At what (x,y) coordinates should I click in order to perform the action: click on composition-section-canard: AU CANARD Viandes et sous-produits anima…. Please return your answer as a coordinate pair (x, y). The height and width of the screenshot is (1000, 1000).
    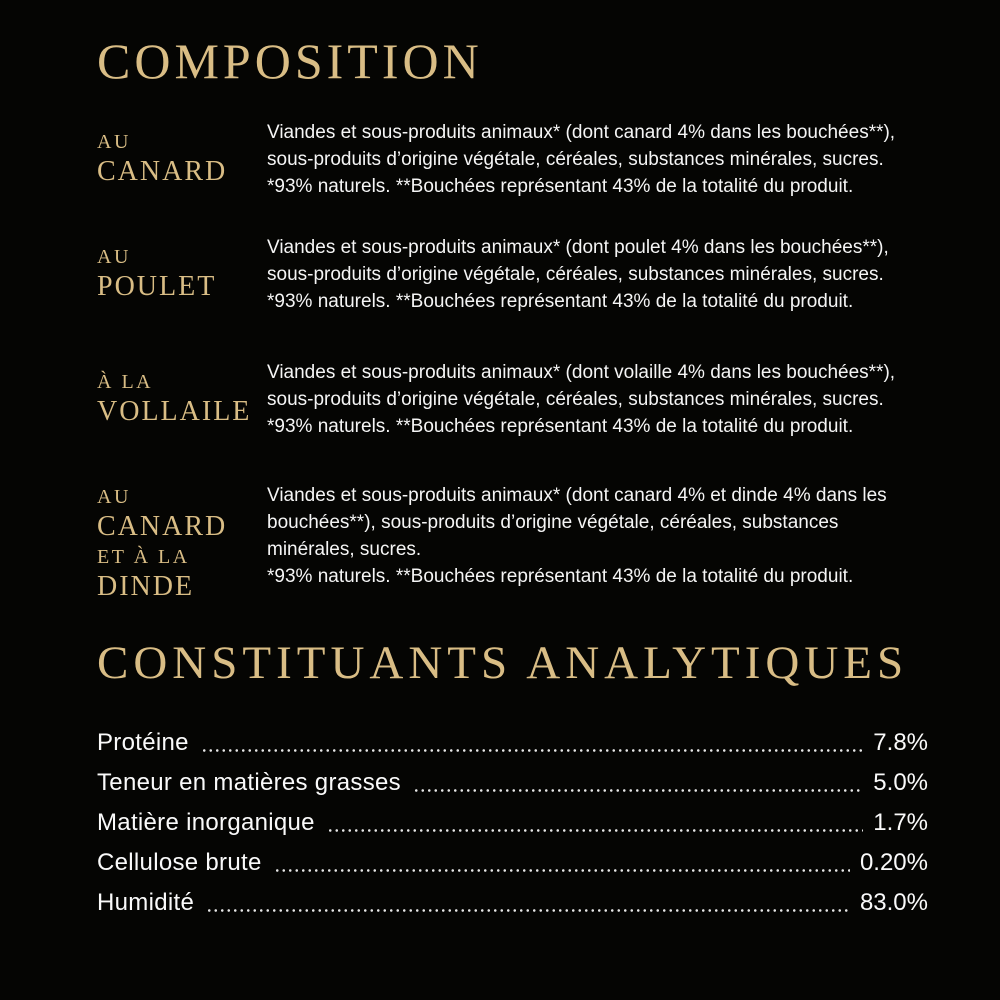
    Looking at the image, I should click on (512, 159).